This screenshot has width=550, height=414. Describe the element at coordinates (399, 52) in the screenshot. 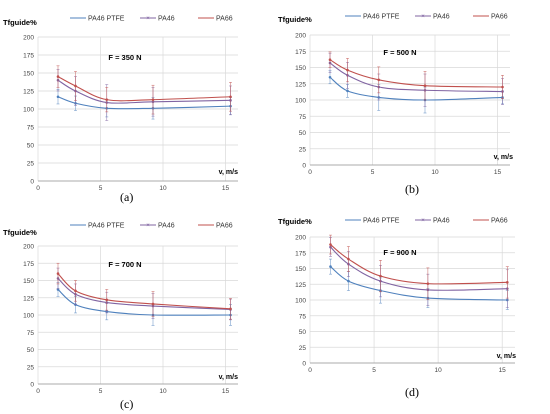

I see `force-annotation: F = 500 N` at that location.